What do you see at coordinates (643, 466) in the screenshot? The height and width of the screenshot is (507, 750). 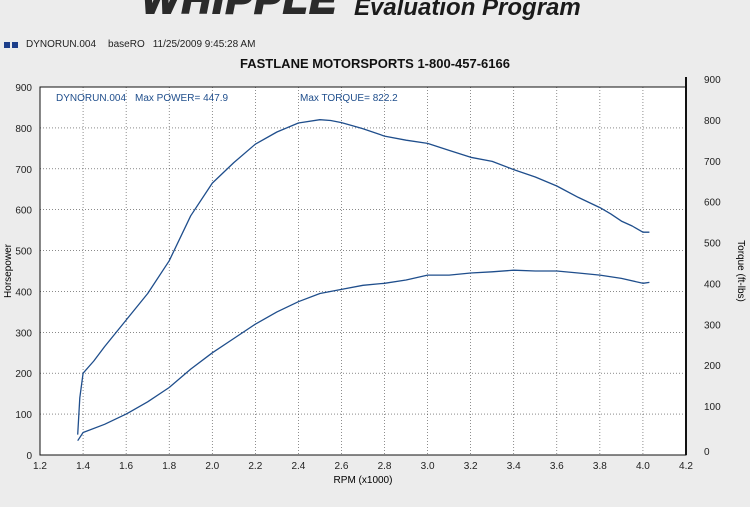 I see `x-tick-label: 4.0` at bounding box center [643, 466].